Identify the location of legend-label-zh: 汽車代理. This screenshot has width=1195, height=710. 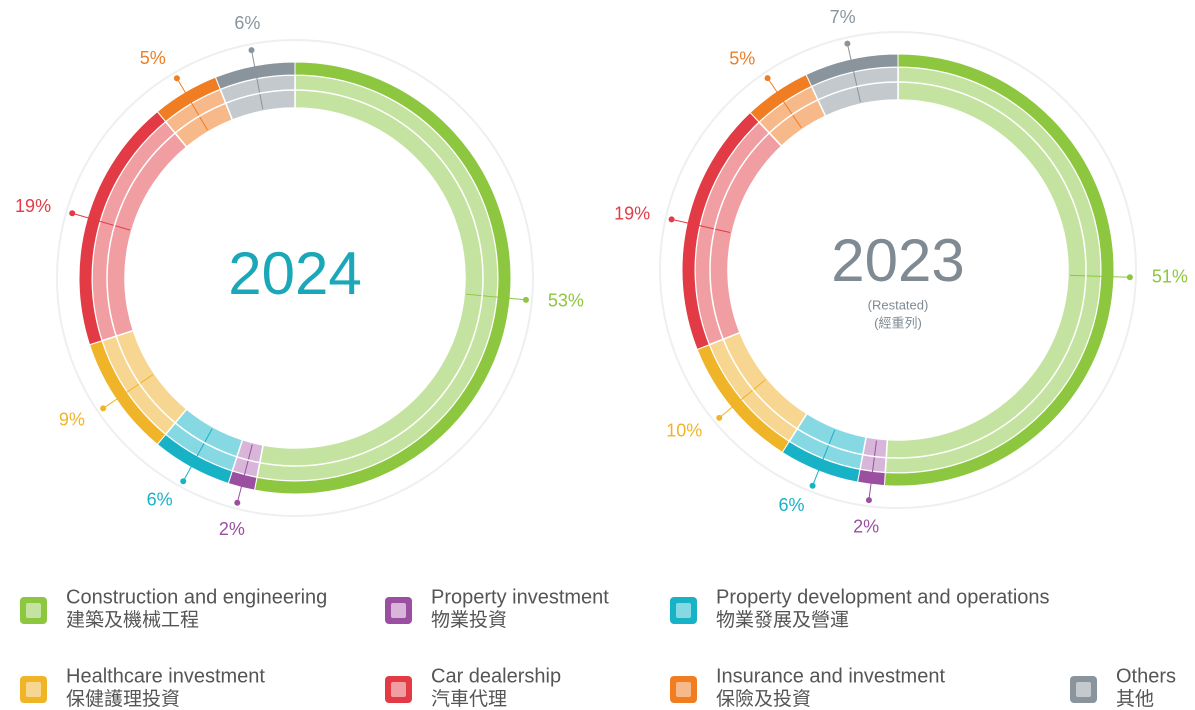
(469, 699).